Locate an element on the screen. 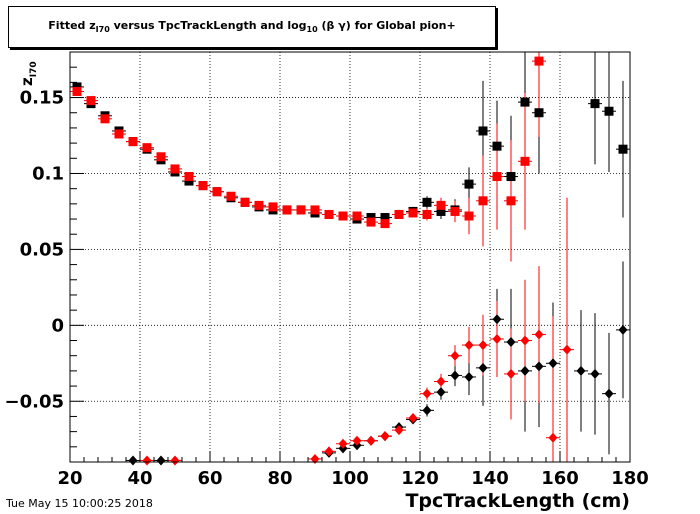 The width and height of the screenshot is (700, 514). y-tick-label: −0.05 is located at coordinates (35, 401).